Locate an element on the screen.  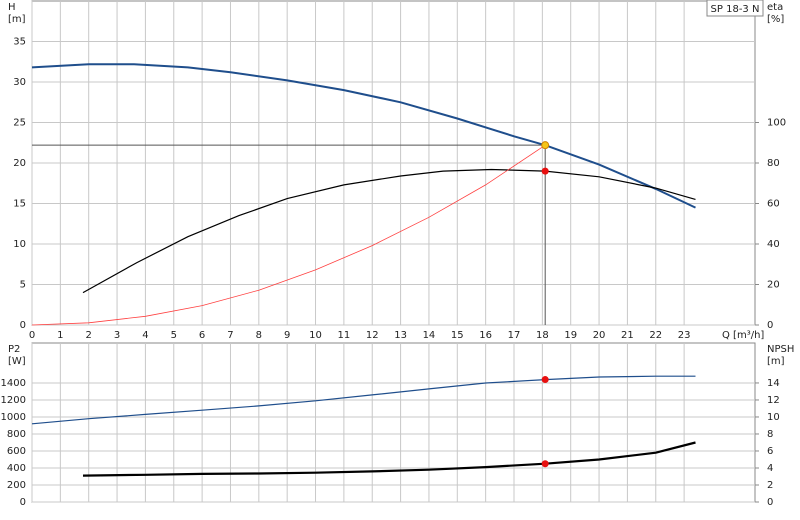
x-tick-label: 4 is located at coordinates (145, 335).